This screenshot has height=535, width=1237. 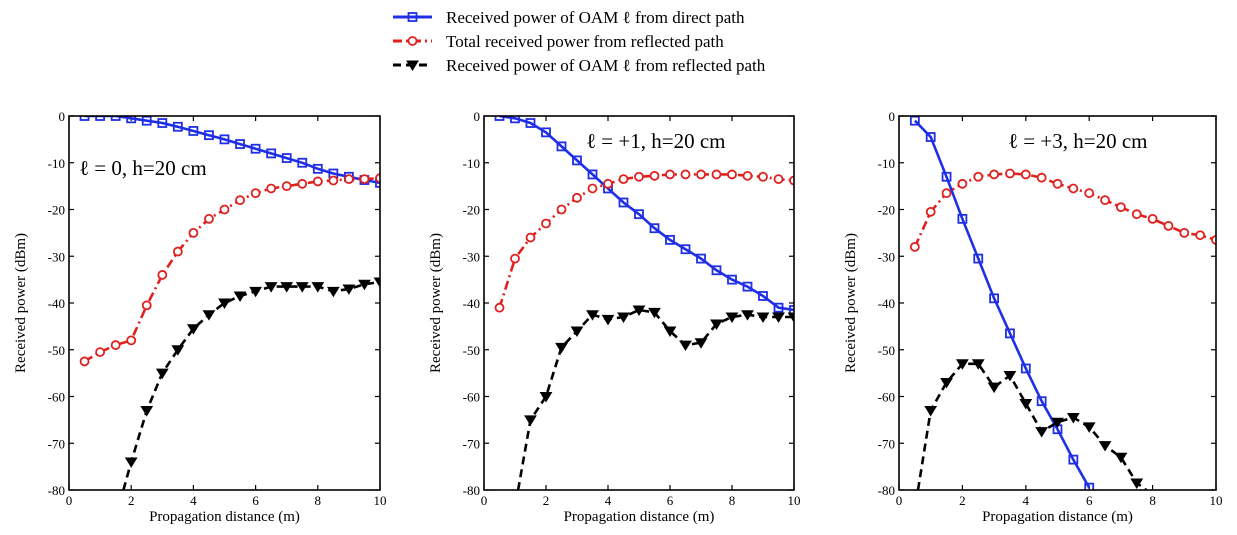 I want to click on y-tick-label: -50, so click(x=886, y=350).